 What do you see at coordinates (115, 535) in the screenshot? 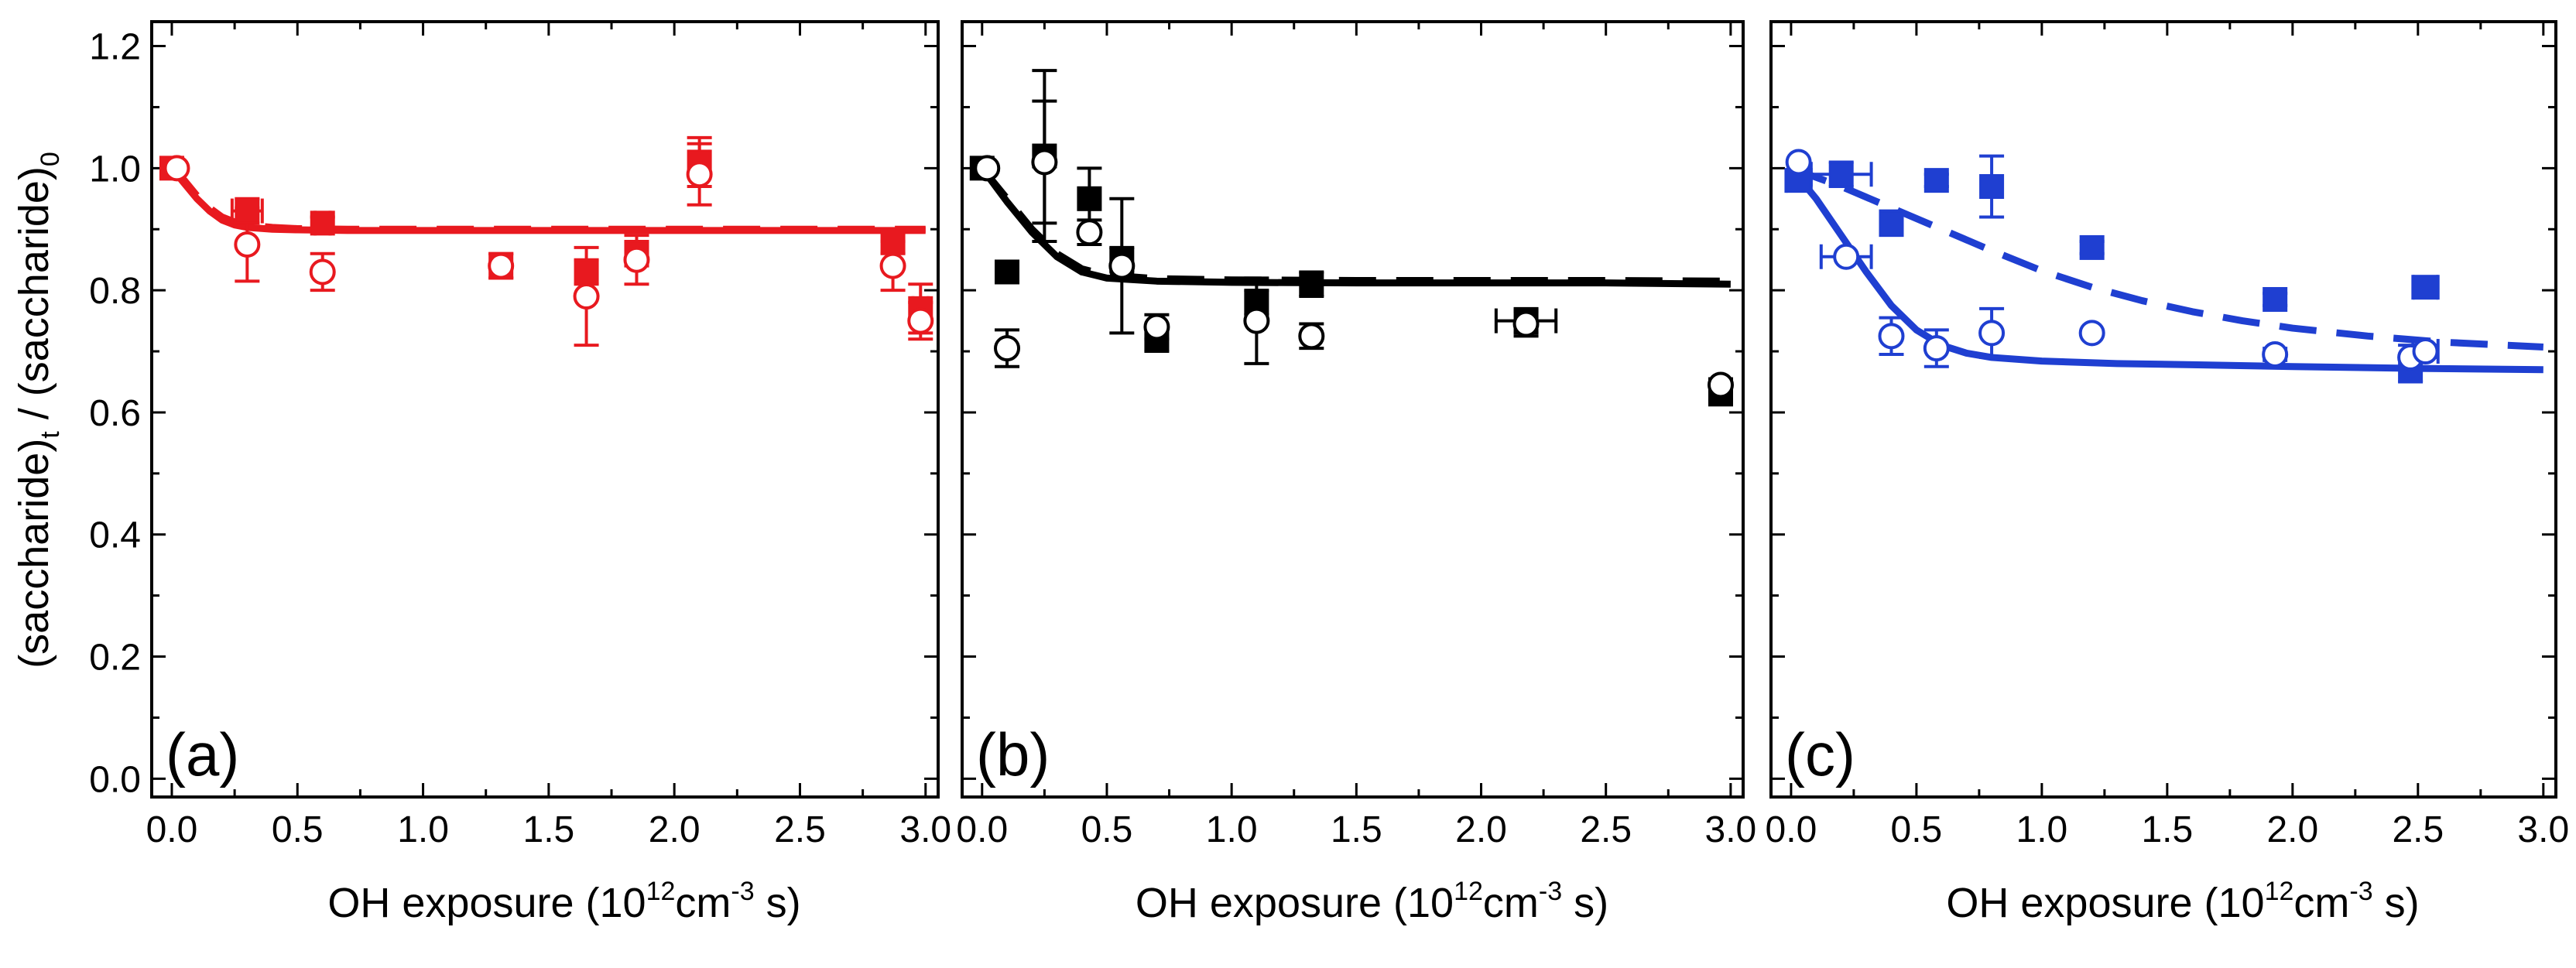
I see `y-tick-label: 0.4` at bounding box center [115, 535].